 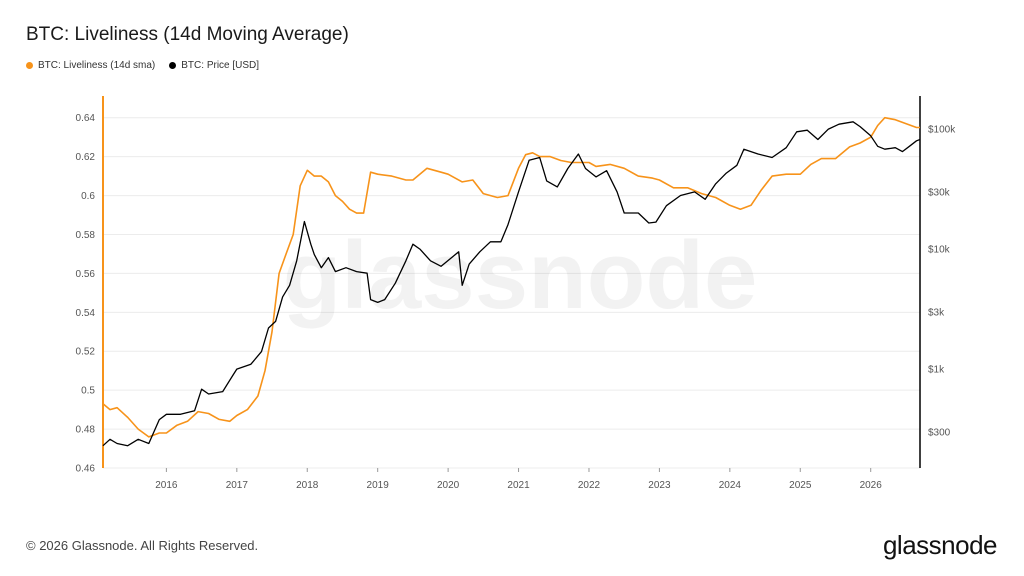 I want to click on x-tick-label: 2021, so click(x=518, y=485).